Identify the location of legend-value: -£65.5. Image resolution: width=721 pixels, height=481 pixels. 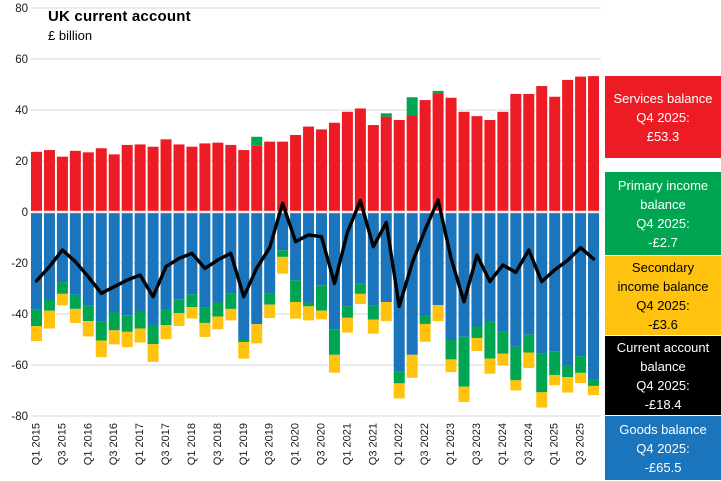
(663, 467).